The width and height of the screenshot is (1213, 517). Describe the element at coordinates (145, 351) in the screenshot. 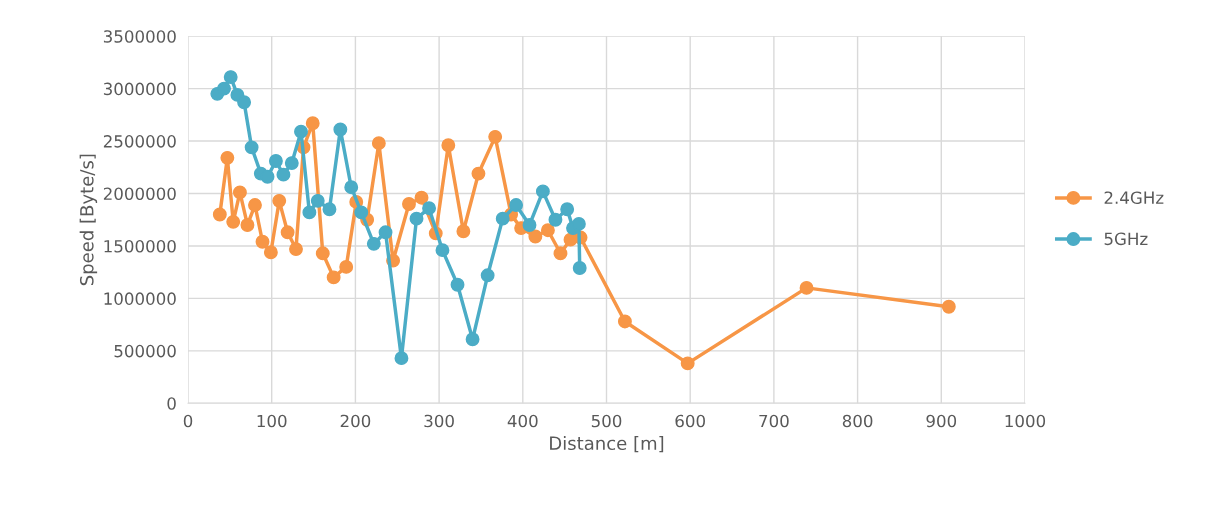

I see `y-tick-label: 500000` at that location.